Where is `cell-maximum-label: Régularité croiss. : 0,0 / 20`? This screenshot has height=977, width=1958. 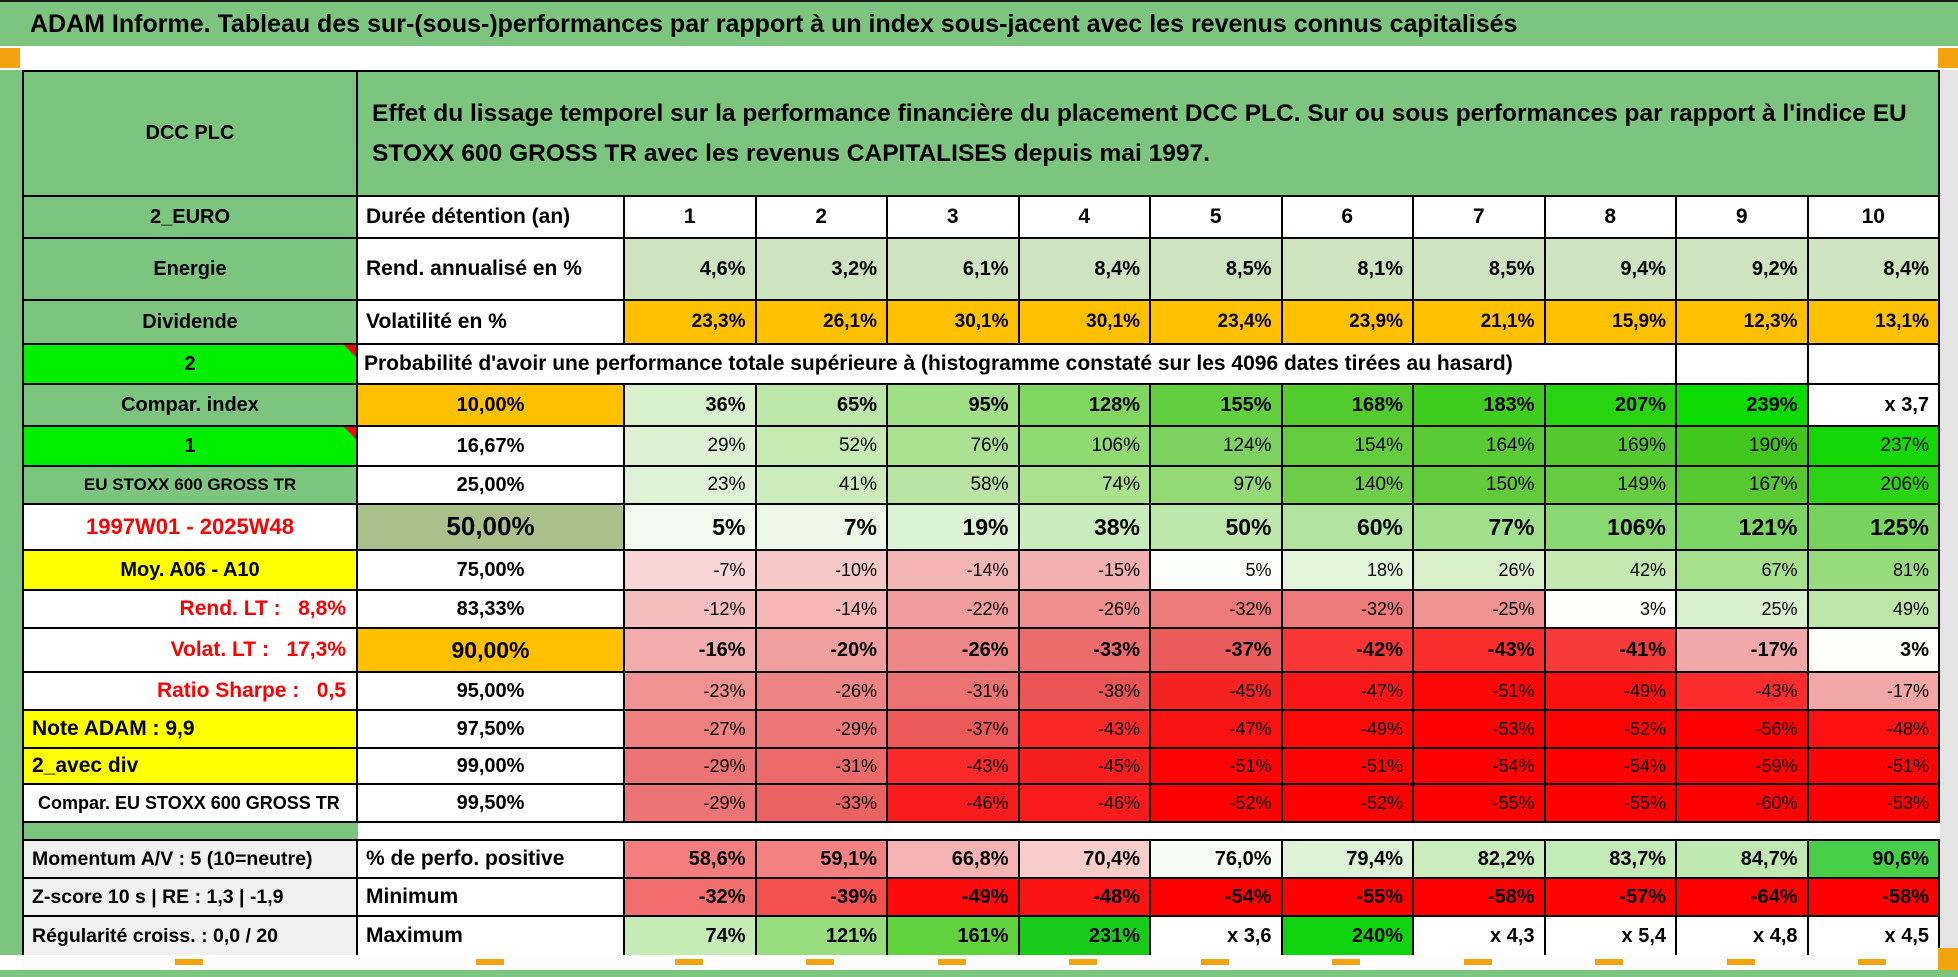
cell-maximum-label: Régularité croiss. : 0,0 / 20 is located at coordinates (191, 937).